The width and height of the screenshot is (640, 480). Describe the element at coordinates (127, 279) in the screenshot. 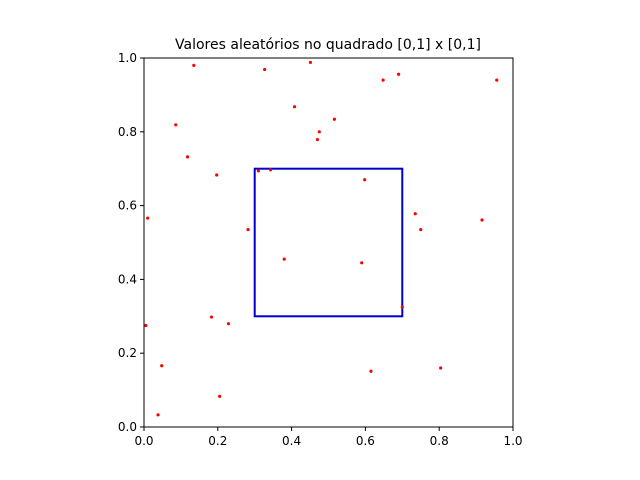

I see `y-tick-label: 0.4` at that location.